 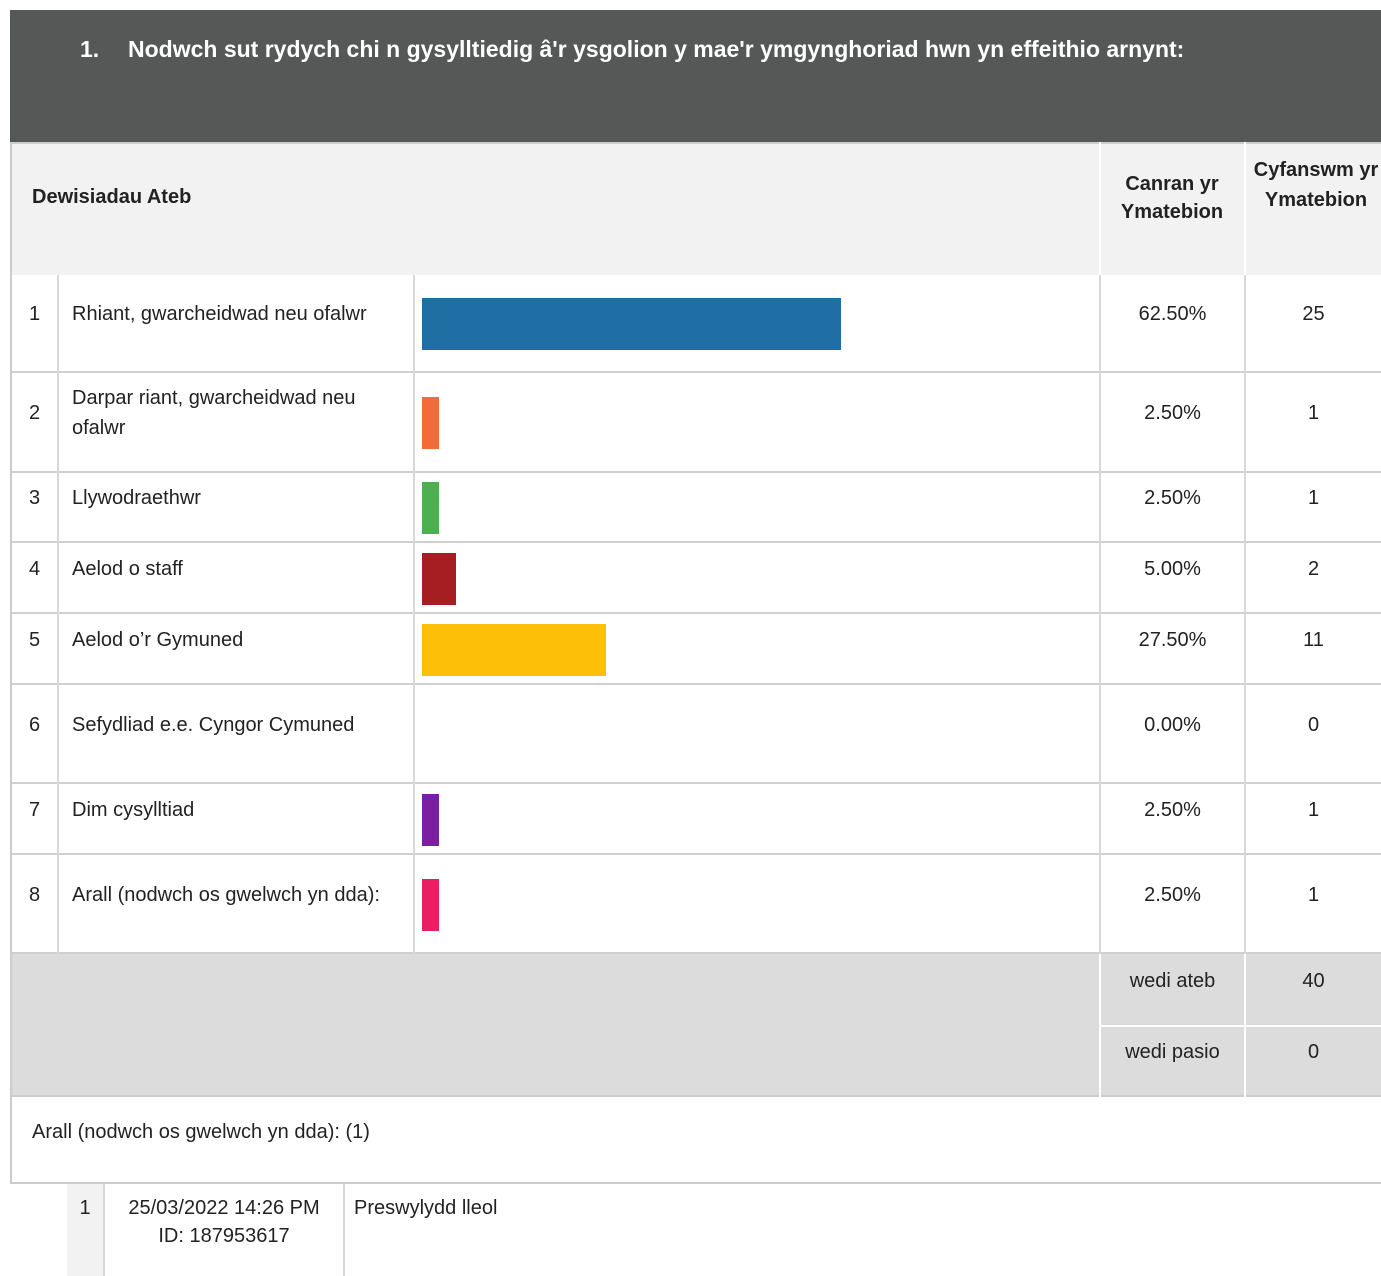 I want to click on header-choices: Dewisiadau Ateb, so click(x=112, y=197).